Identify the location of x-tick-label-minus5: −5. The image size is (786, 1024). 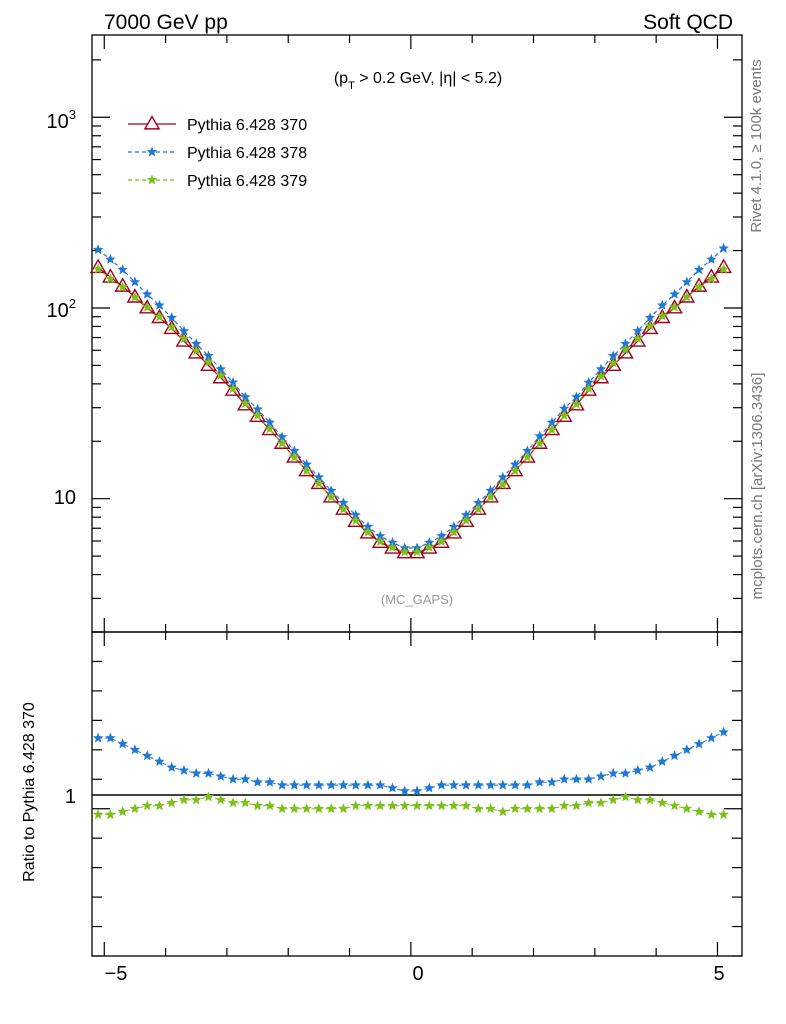
(116, 974).